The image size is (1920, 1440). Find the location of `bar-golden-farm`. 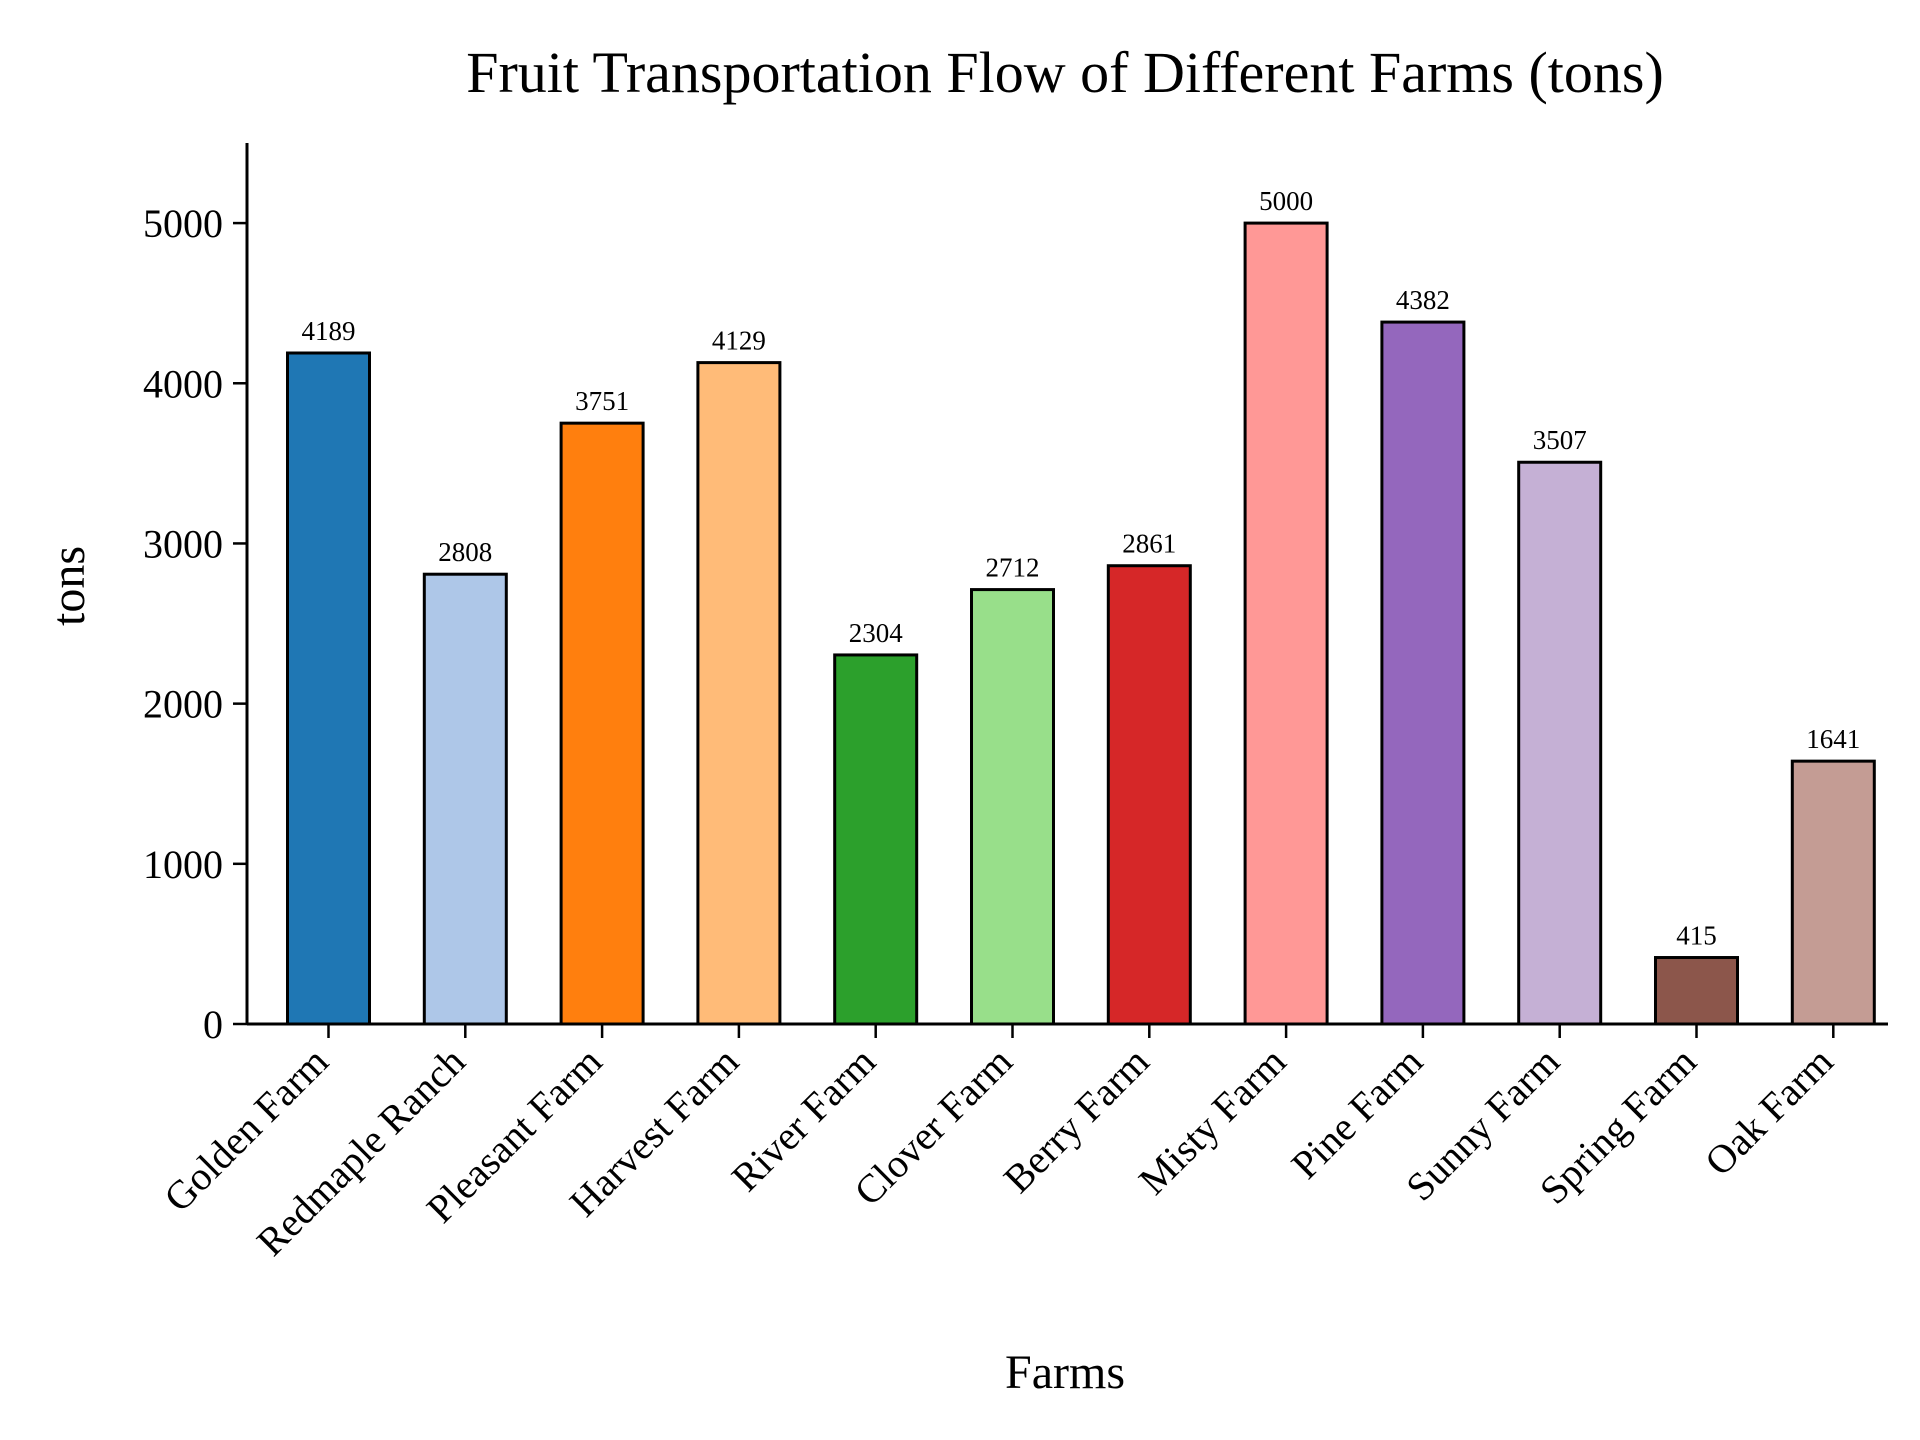

bar-golden-farm is located at coordinates (328, 688).